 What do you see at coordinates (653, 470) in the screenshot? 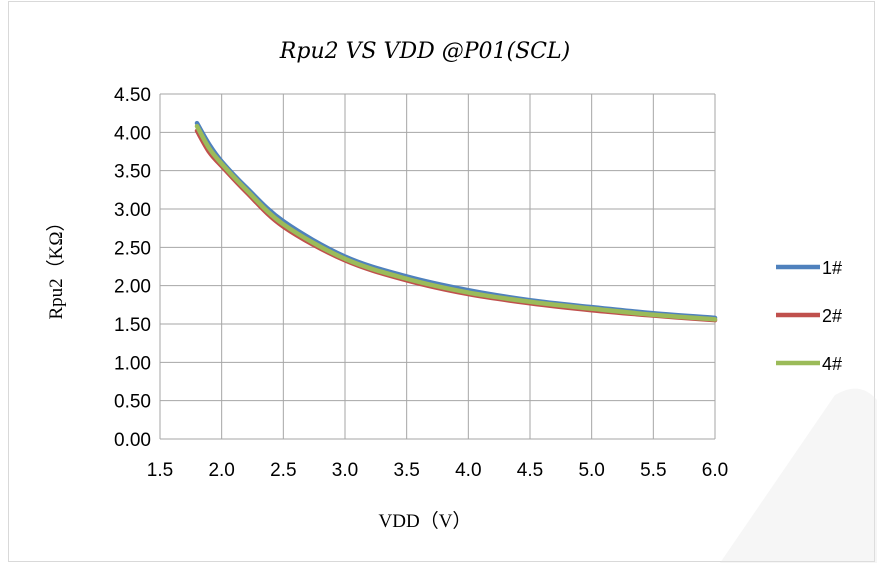
I see `x-tick-label: 5.5` at bounding box center [653, 470].